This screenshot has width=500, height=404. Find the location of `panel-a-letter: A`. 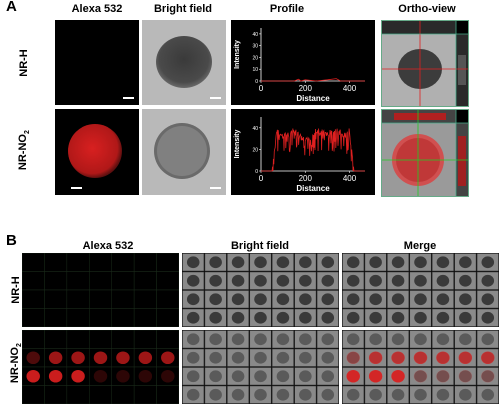

panel-a-letter: A is located at coordinates (11, 7).